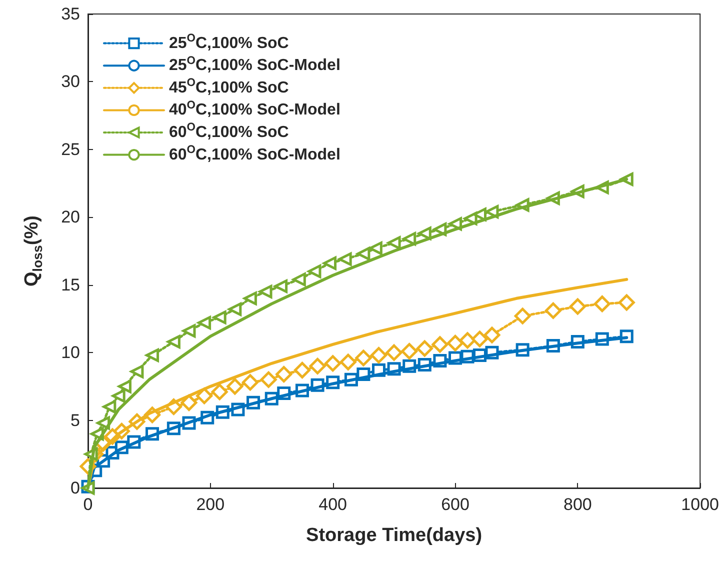 The width and height of the screenshot is (722, 563). Describe the element at coordinates (70, 149) in the screenshot. I see `y-tick-label: 25` at that location.